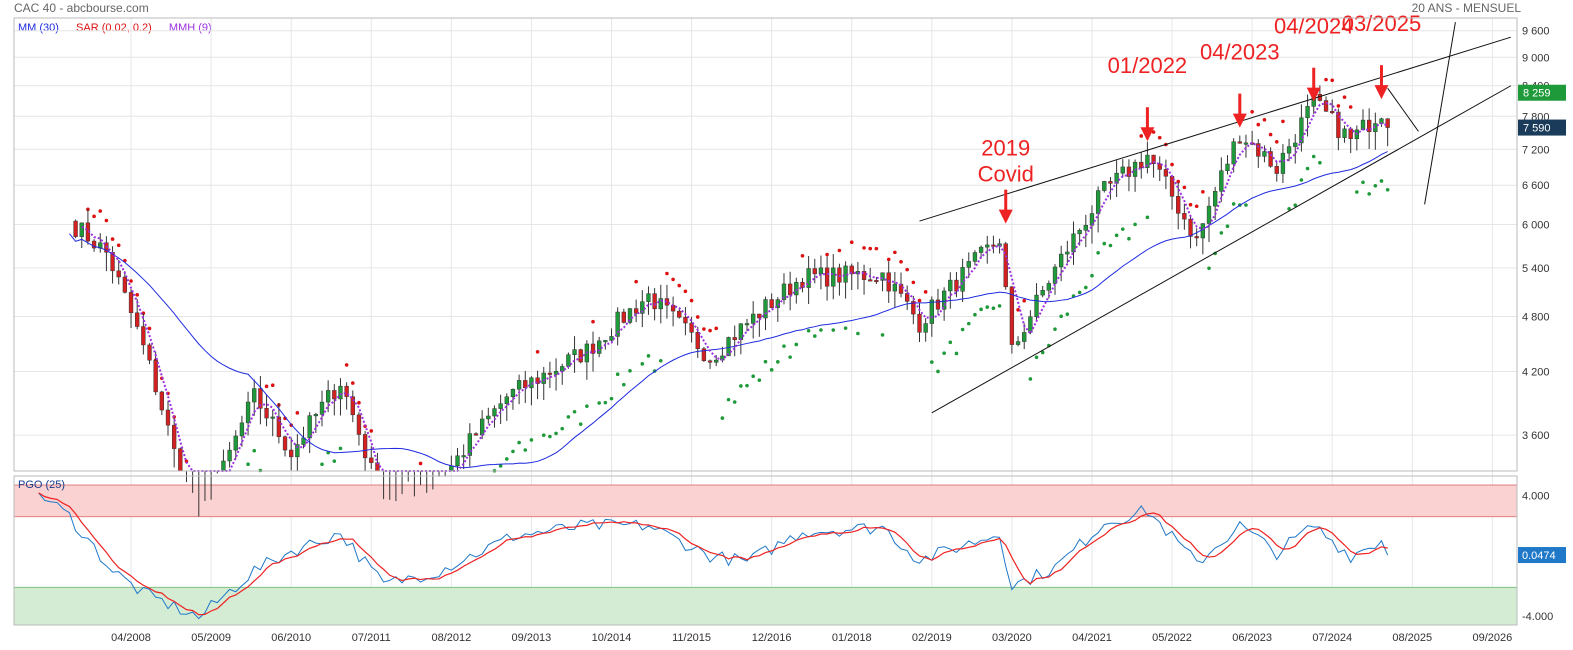 The height and width of the screenshot is (650, 1573). I want to click on x-tick-label: 11/2015, so click(691, 638).